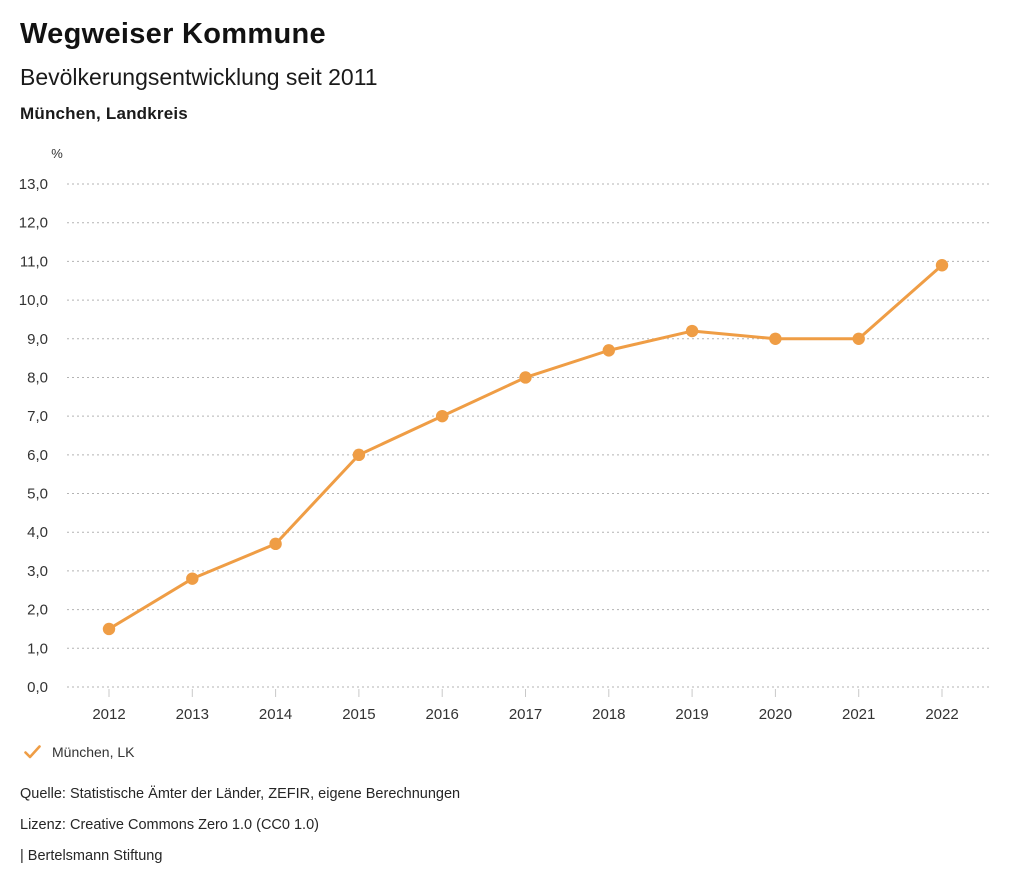 This screenshot has height=888, width=1024. What do you see at coordinates (37, 532) in the screenshot?
I see `y-tick-label: 4,0` at bounding box center [37, 532].